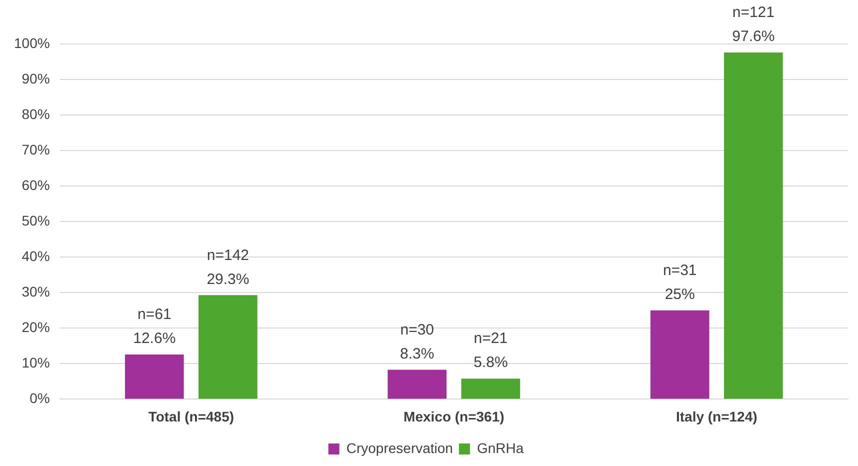  Describe the element at coordinates (36, 292) in the screenshot. I see `y-tick-label: 30%` at that location.